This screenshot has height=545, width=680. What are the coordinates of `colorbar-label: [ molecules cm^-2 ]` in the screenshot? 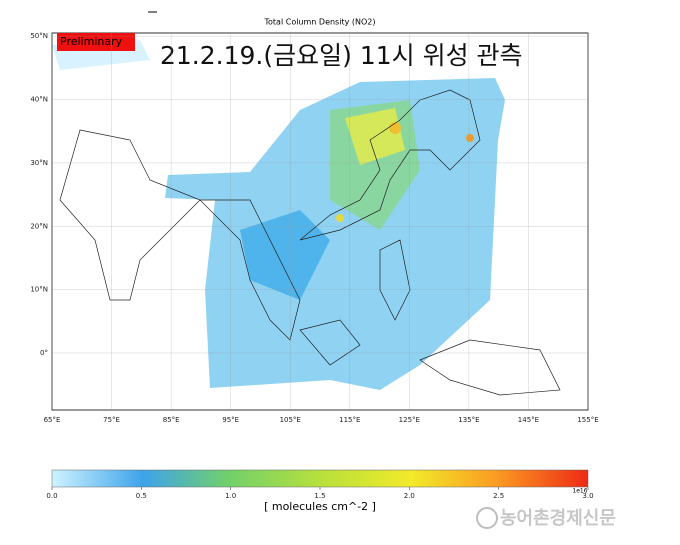 It's located at (320, 506).